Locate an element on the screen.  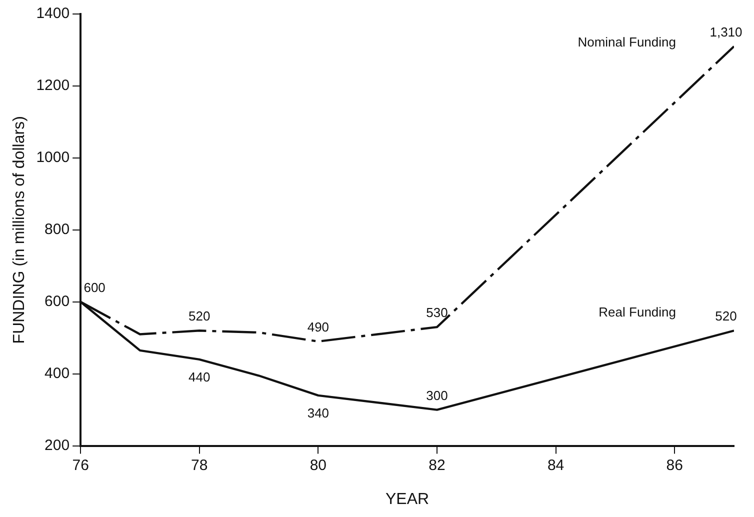
data-label: 1,310 is located at coordinates (726, 32).